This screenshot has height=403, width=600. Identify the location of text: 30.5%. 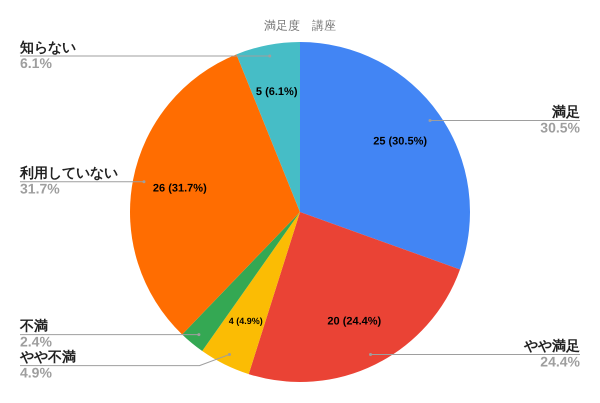
(560, 127).